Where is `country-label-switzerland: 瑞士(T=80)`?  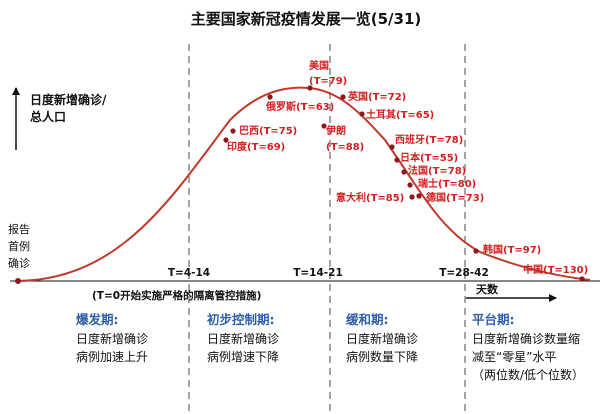
country-label-switzerland: 瑞士(T=80) is located at coordinates (447, 183).